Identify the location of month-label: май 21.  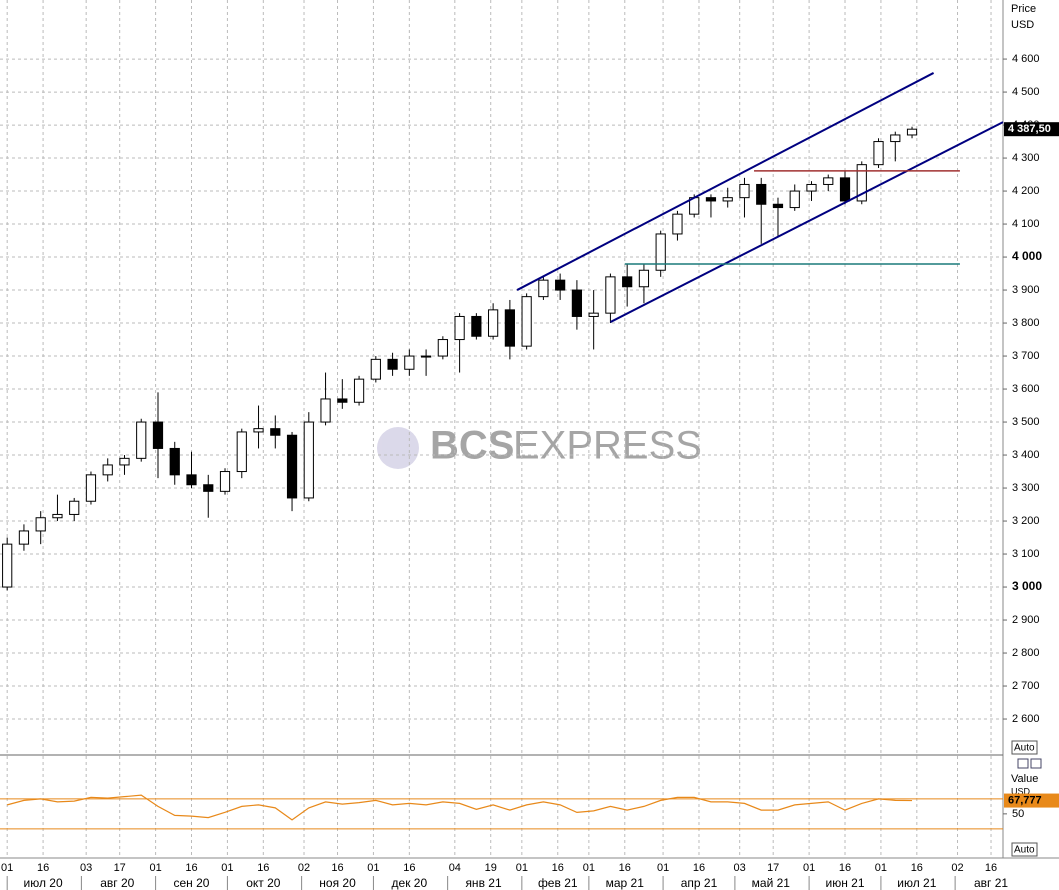
(771, 883).